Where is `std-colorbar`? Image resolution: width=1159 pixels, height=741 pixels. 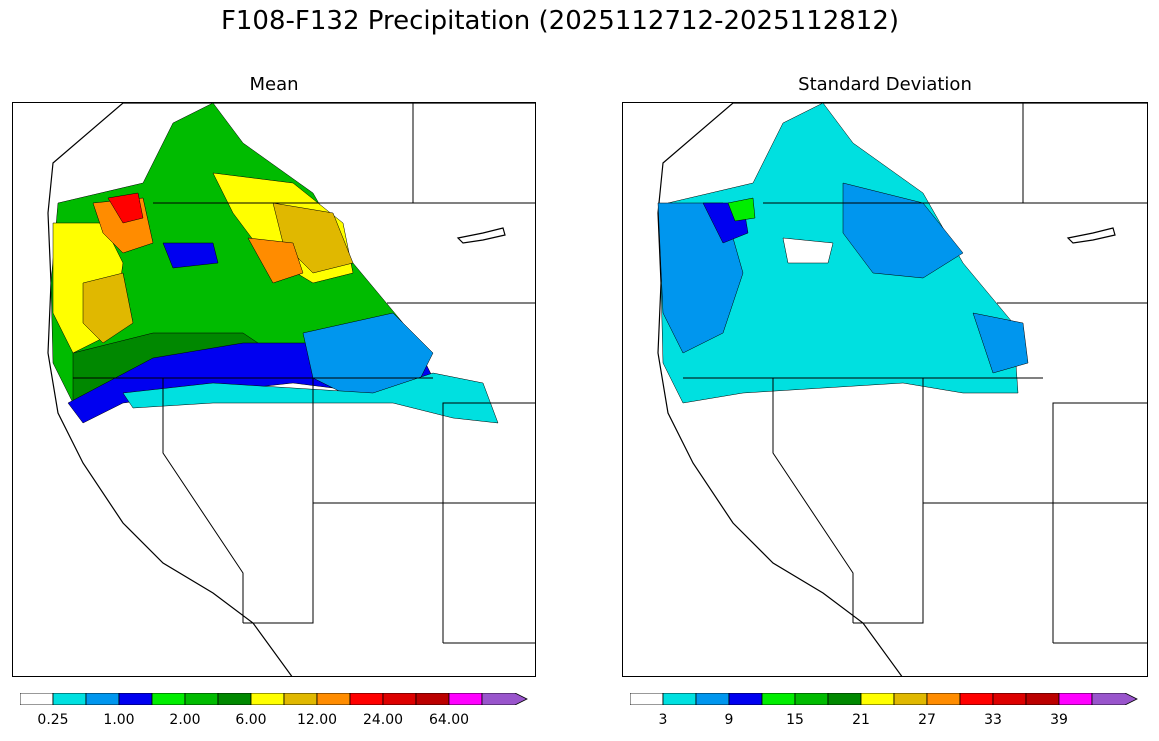
std-colorbar is located at coordinates (884, 698).